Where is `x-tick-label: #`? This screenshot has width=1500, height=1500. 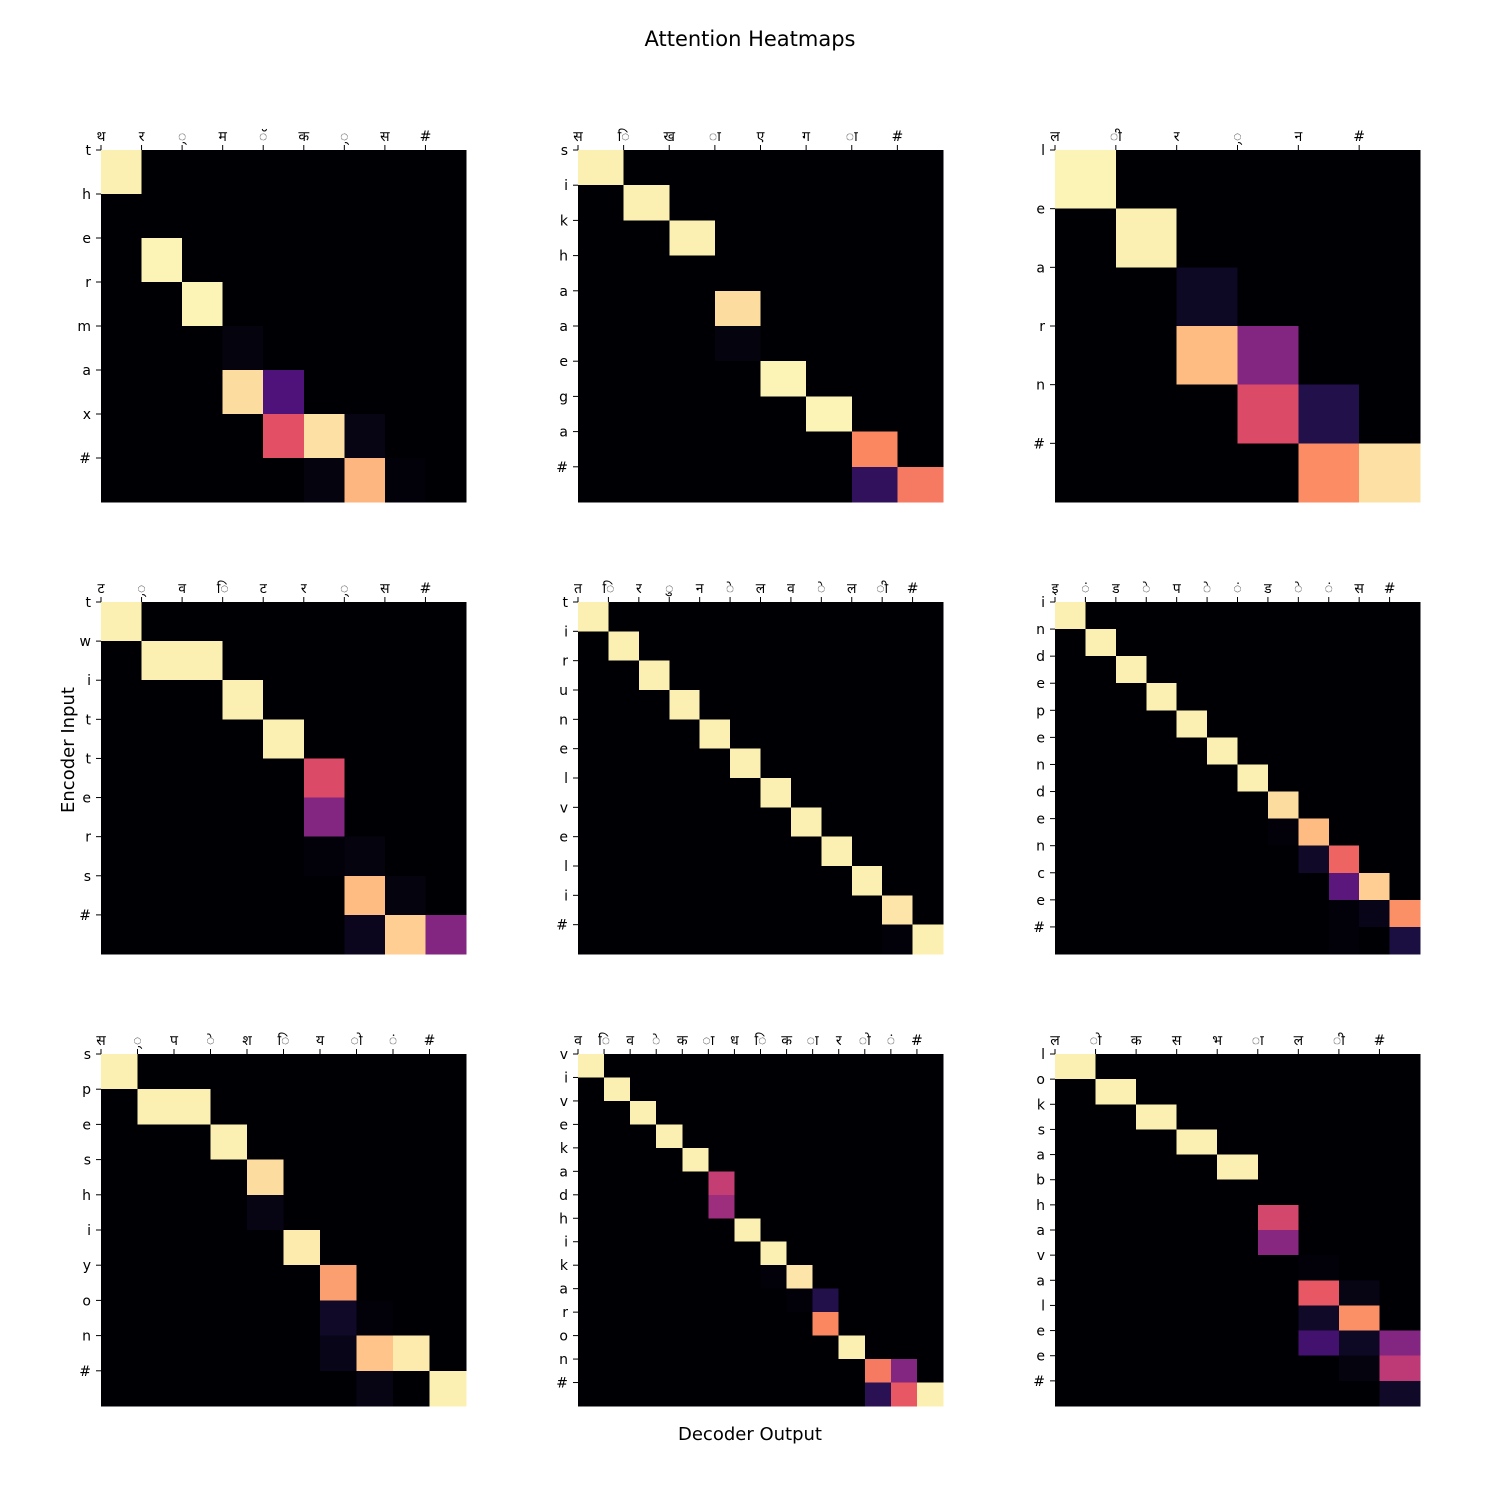 x-tick-label: # is located at coordinates (1359, 137).